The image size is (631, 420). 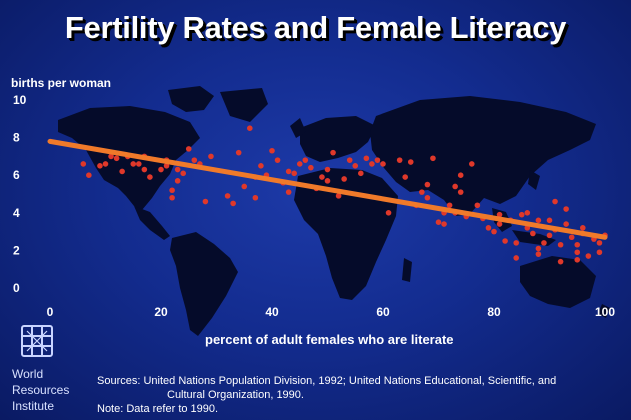 I want to click on y-tick-label: 2, so click(x=16, y=250).